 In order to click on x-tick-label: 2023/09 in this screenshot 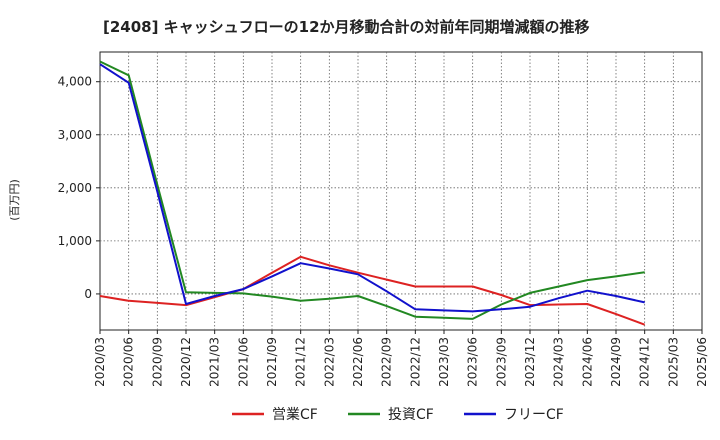, I will do `click(501, 362)`.